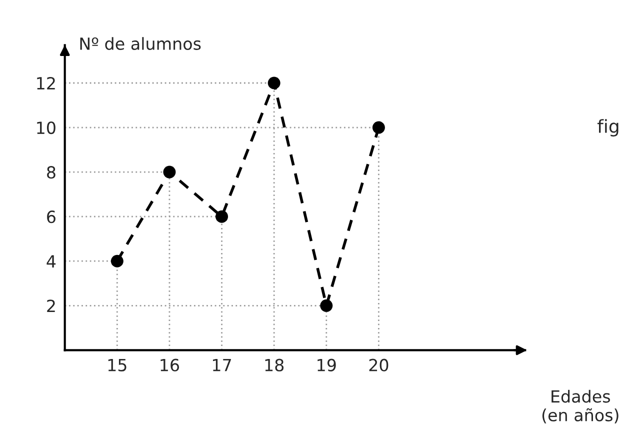  I want to click on y-axis-title: Nº de alumnos, so click(140, 43).